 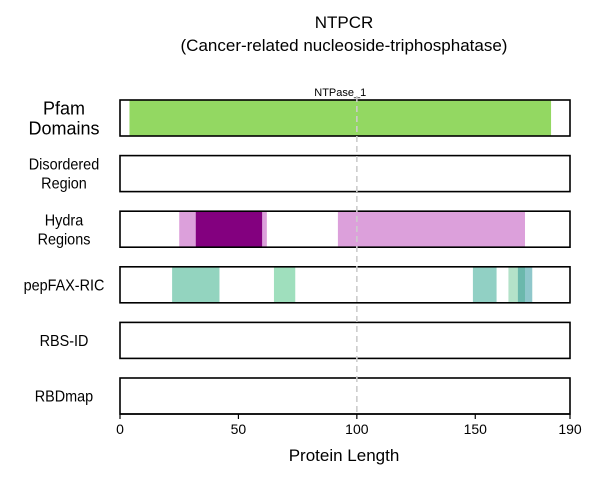 What do you see at coordinates (64, 165) in the screenshot?
I see `track-label: Disordered` at bounding box center [64, 165].